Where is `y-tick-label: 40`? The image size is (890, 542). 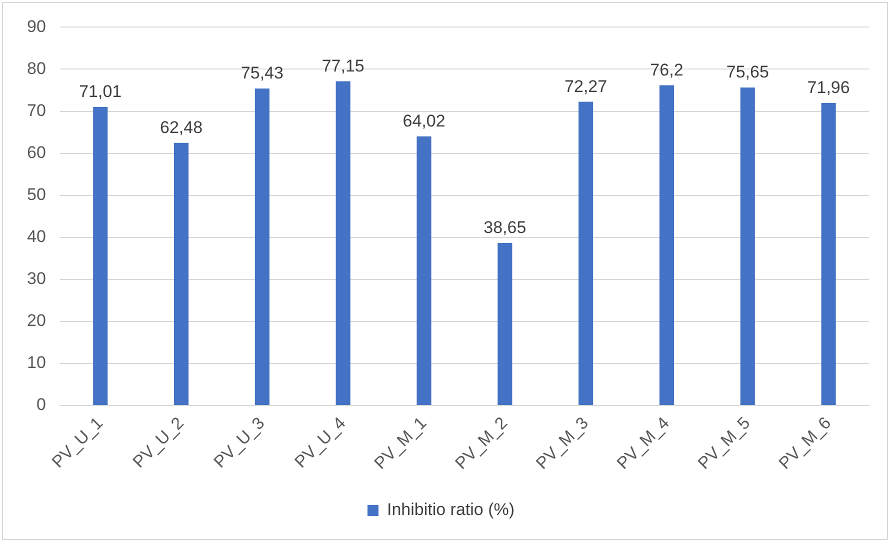 y-tick-label: 40 is located at coordinates (36, 236).